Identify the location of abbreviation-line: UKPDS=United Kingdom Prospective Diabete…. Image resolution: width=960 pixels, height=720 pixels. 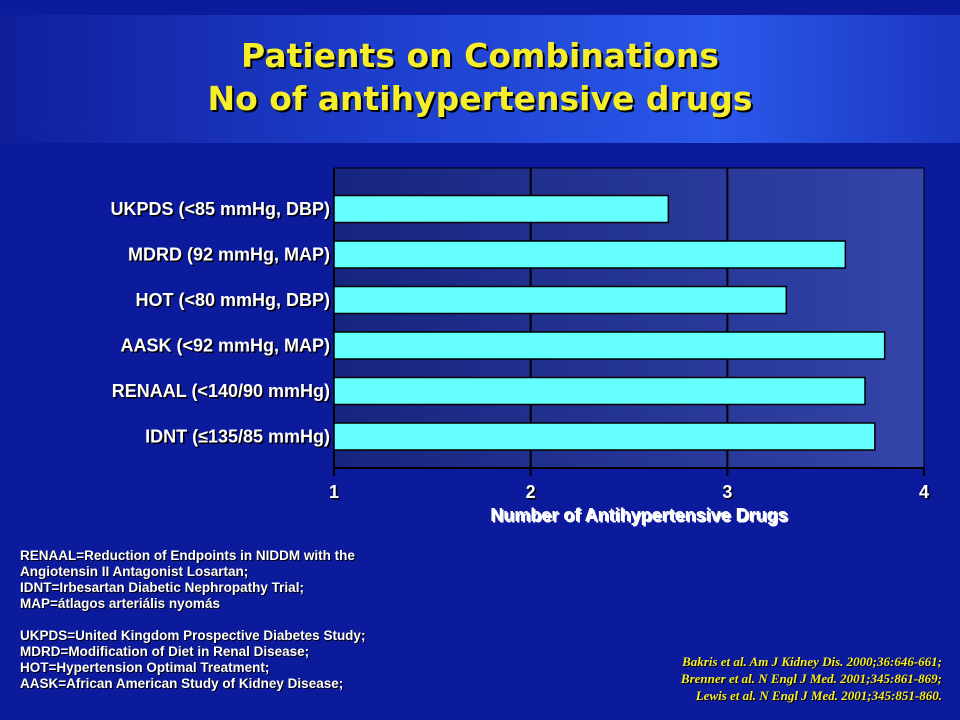
(193, 635).